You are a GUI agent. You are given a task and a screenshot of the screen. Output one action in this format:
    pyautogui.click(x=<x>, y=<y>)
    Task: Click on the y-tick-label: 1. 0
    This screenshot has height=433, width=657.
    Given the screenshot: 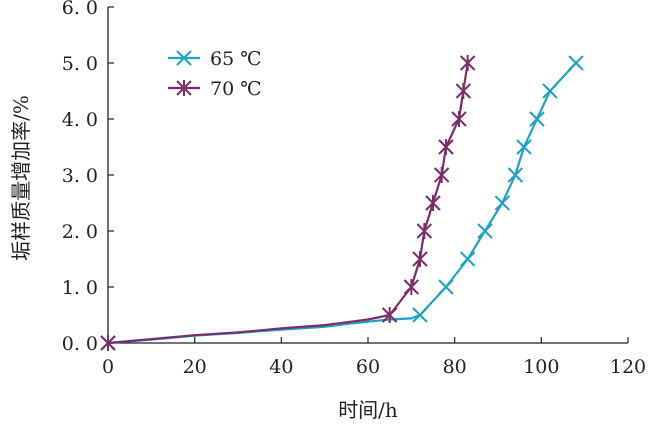 What is the action you would take?
    pyautogui.click(x=80, y=288)
    